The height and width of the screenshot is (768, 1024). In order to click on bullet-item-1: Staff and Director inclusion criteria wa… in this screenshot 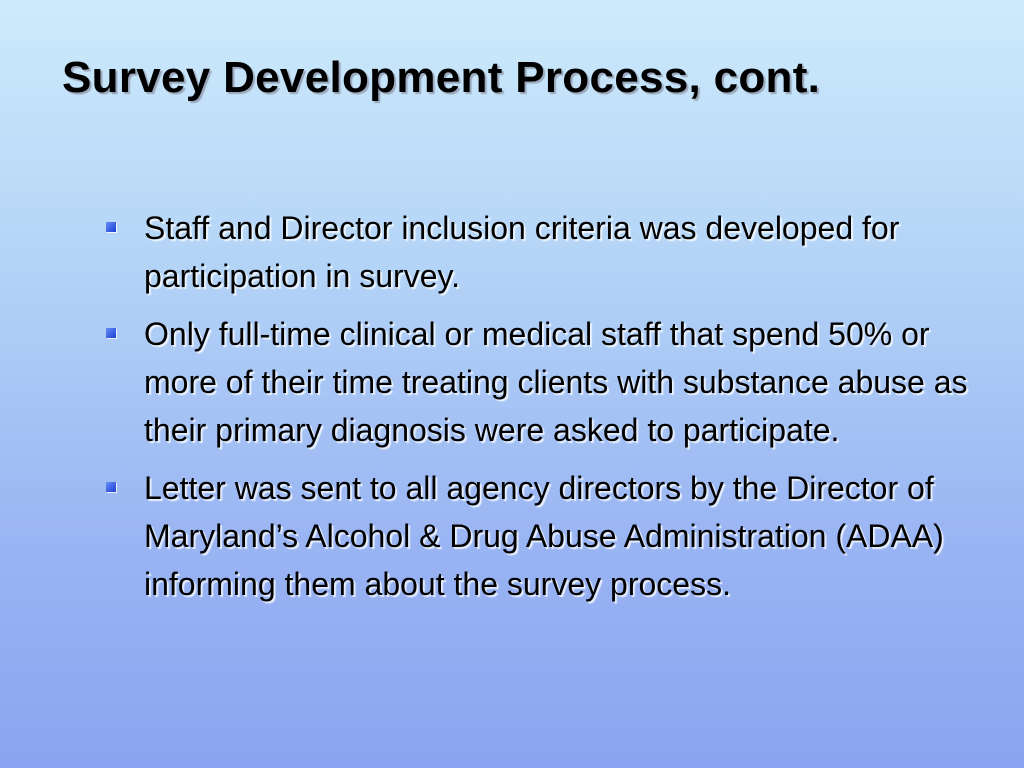, I will do `click(549, 252)`.